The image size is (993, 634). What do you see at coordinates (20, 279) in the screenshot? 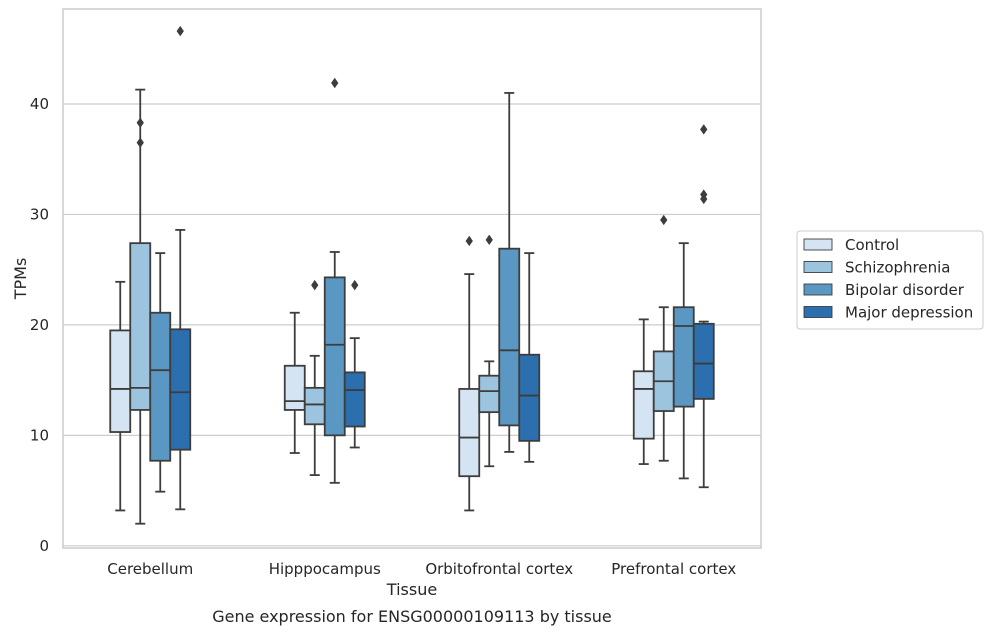
I see `y-axis-label: TPMs` at bounding box center [20, 279].